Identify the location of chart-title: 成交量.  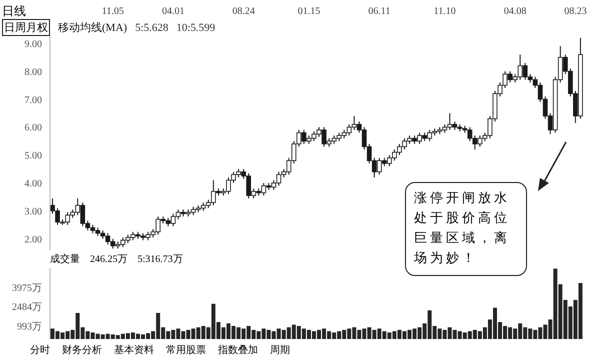
(65, 259).